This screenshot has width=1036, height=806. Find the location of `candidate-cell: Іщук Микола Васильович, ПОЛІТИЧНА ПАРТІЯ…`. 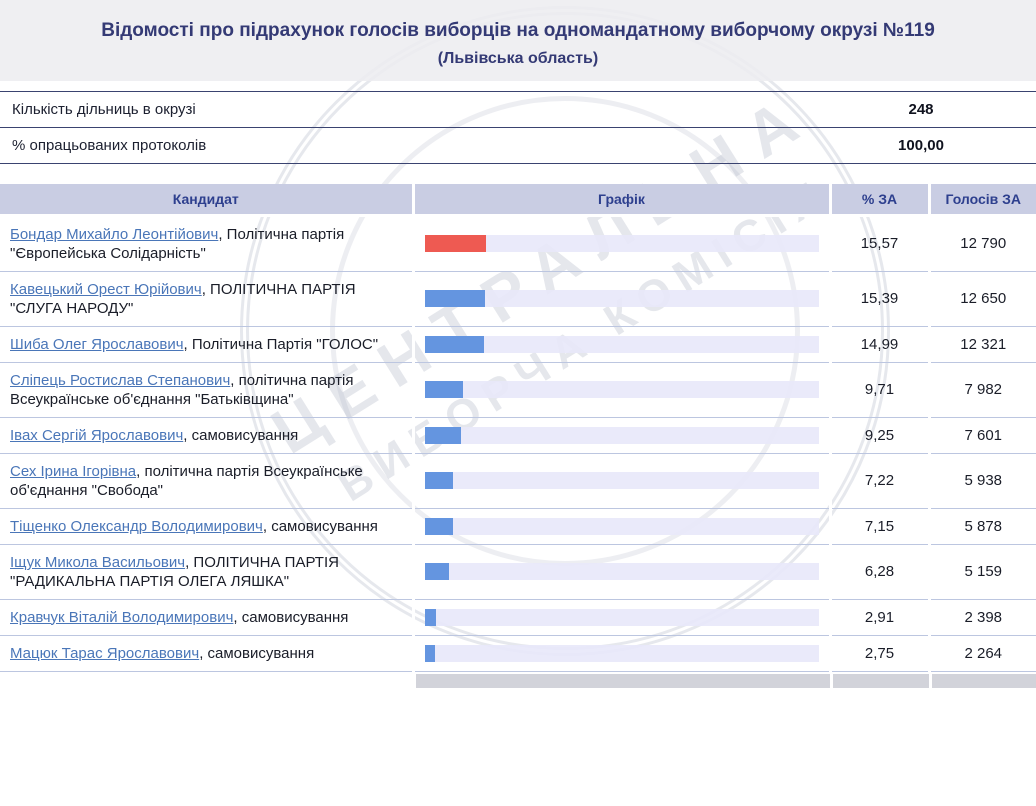

candidate-cell: Іщук Микола Васильович, ПОЛІТИЧНА ПАРТІЯ… is located at coordinates (207, 572).